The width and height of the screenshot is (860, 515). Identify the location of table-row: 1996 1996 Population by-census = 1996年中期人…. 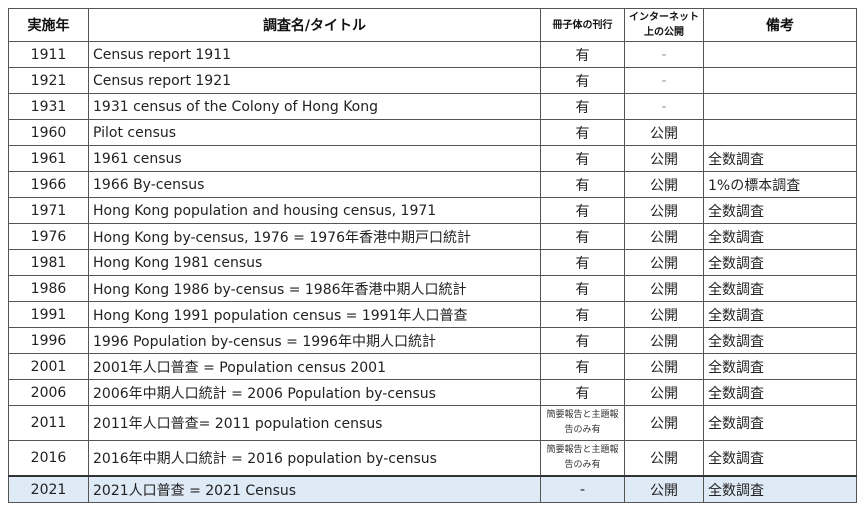
(432, 340).